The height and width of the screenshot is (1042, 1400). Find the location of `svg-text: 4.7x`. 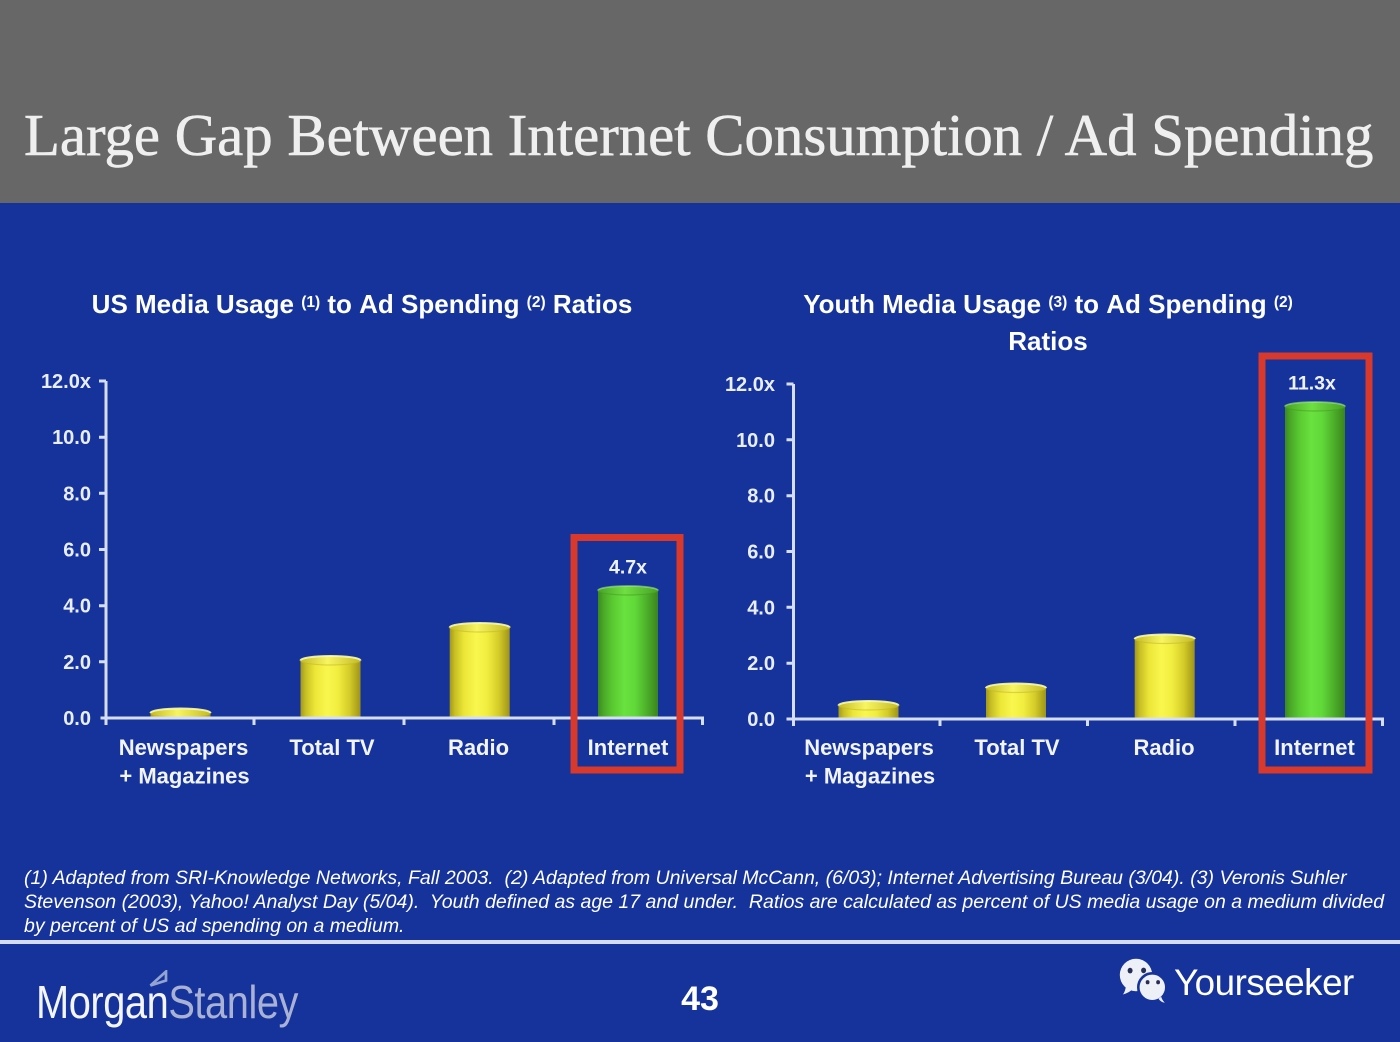

svg-text: 4.7x is located at coordinates (628, 568).